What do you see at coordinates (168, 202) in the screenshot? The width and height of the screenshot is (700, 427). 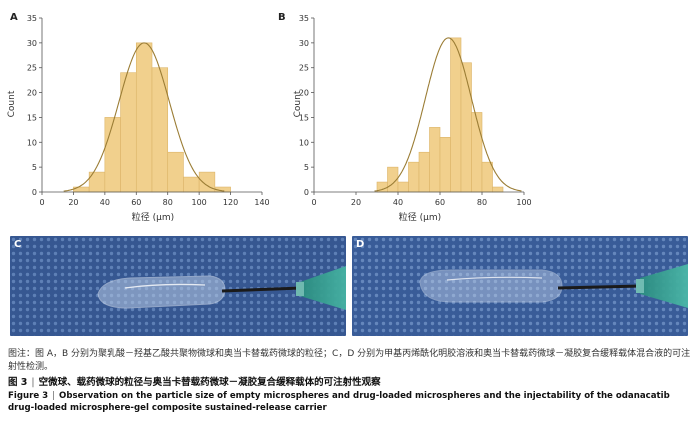 I see `x-tick-label-a-80: 80` at bounding box center [168, 202].